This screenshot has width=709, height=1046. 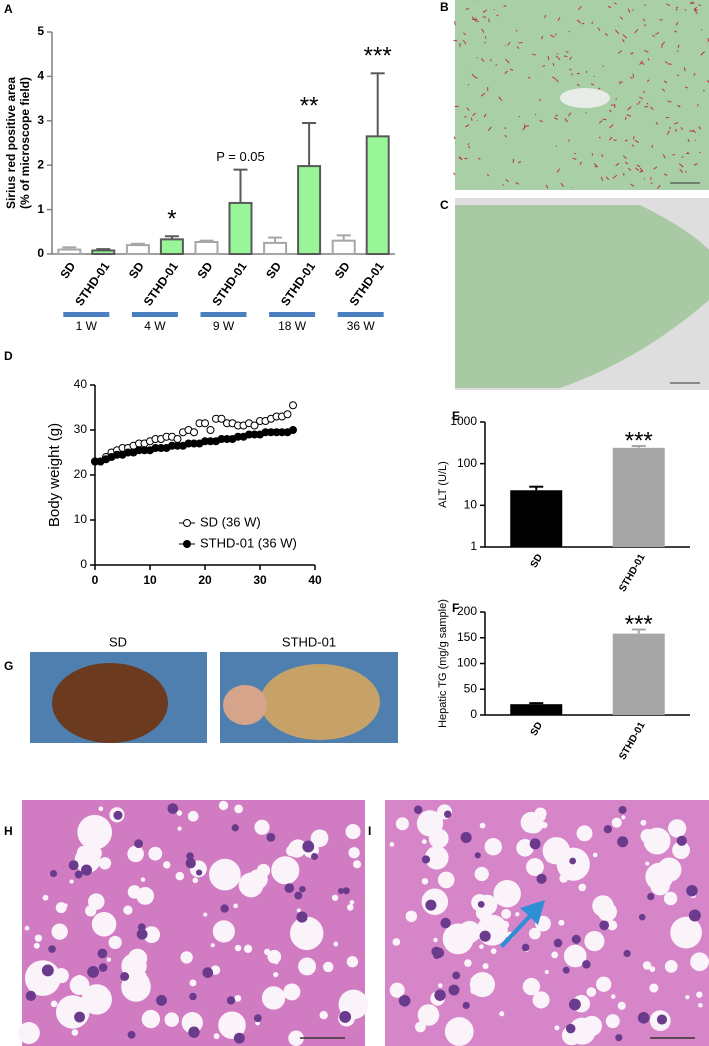 I want to click on significance: ***, so click(x=639, y=440).